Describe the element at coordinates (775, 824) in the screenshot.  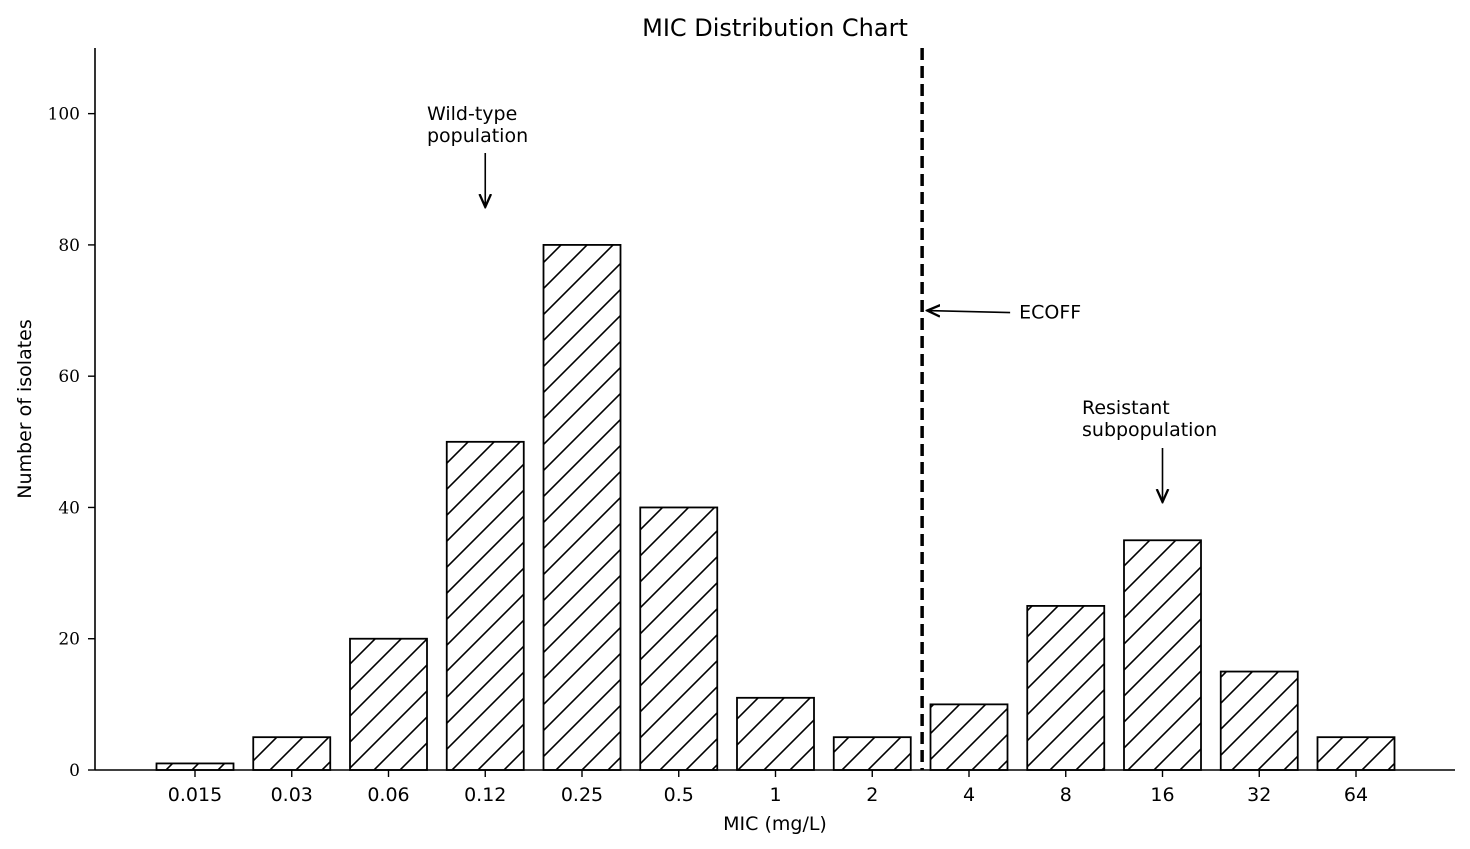
I see `x-axis-label: MIC (mg/L)` at that location.